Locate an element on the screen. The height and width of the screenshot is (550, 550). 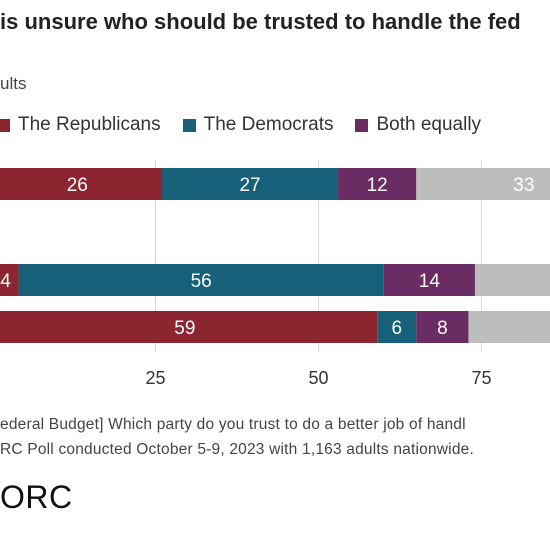
bar-data-label: 8 is located at coordinates (442, 328).